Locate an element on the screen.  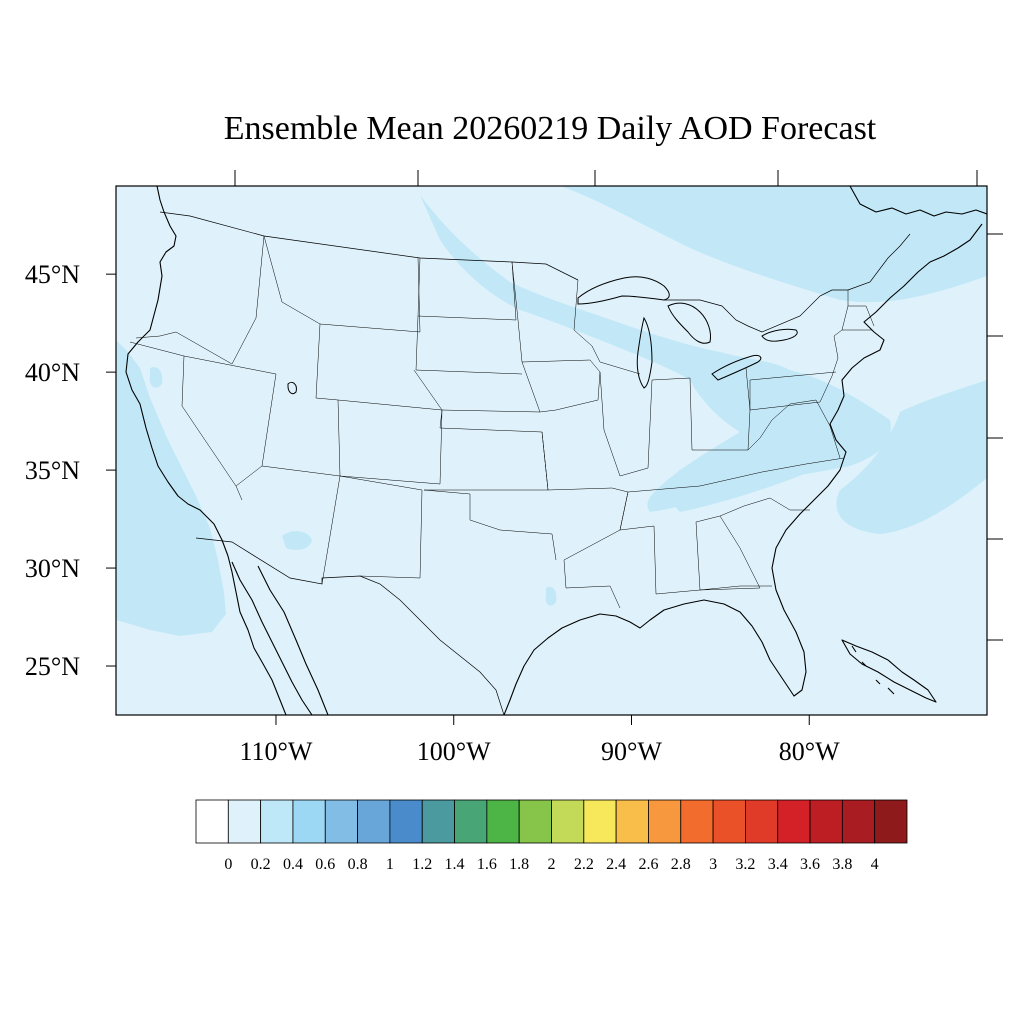
lon-label: 80°W is located at coordinates (809, 751).